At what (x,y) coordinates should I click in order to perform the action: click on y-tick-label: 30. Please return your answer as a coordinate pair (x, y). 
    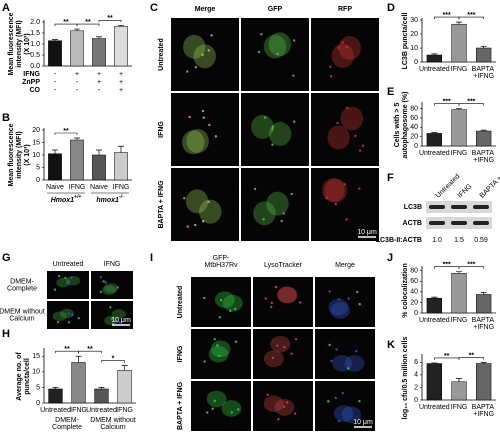
    Looking at the image, I should click on (414, 20).